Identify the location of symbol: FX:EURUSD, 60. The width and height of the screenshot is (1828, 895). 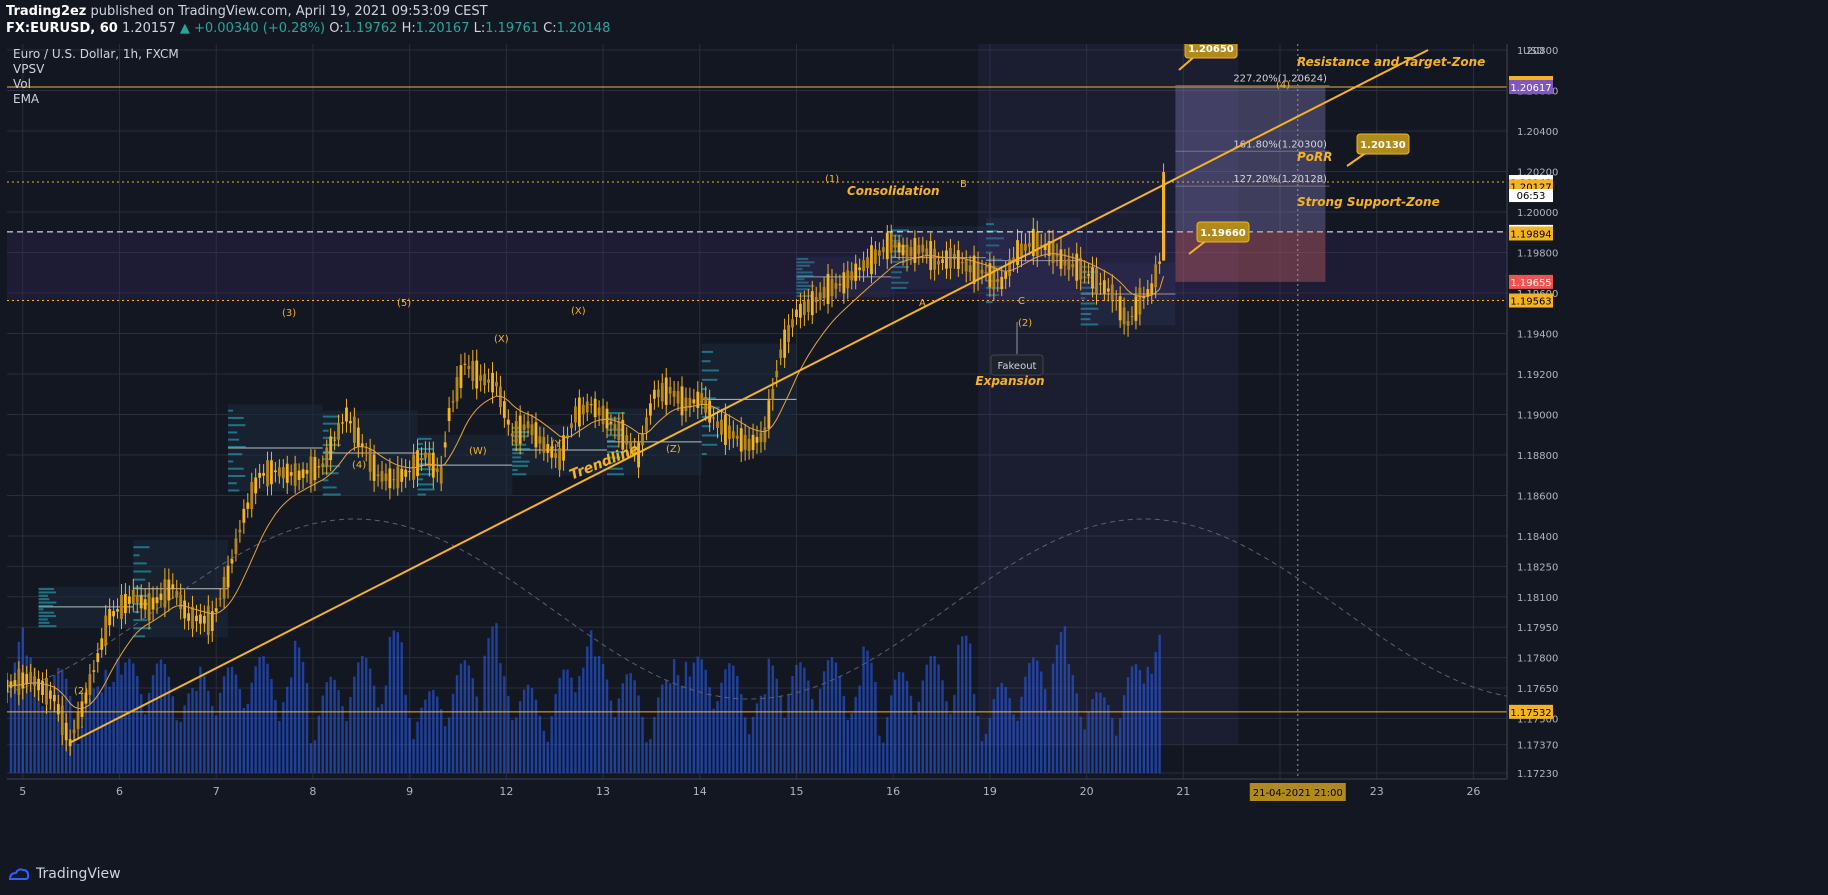
(62, 28).